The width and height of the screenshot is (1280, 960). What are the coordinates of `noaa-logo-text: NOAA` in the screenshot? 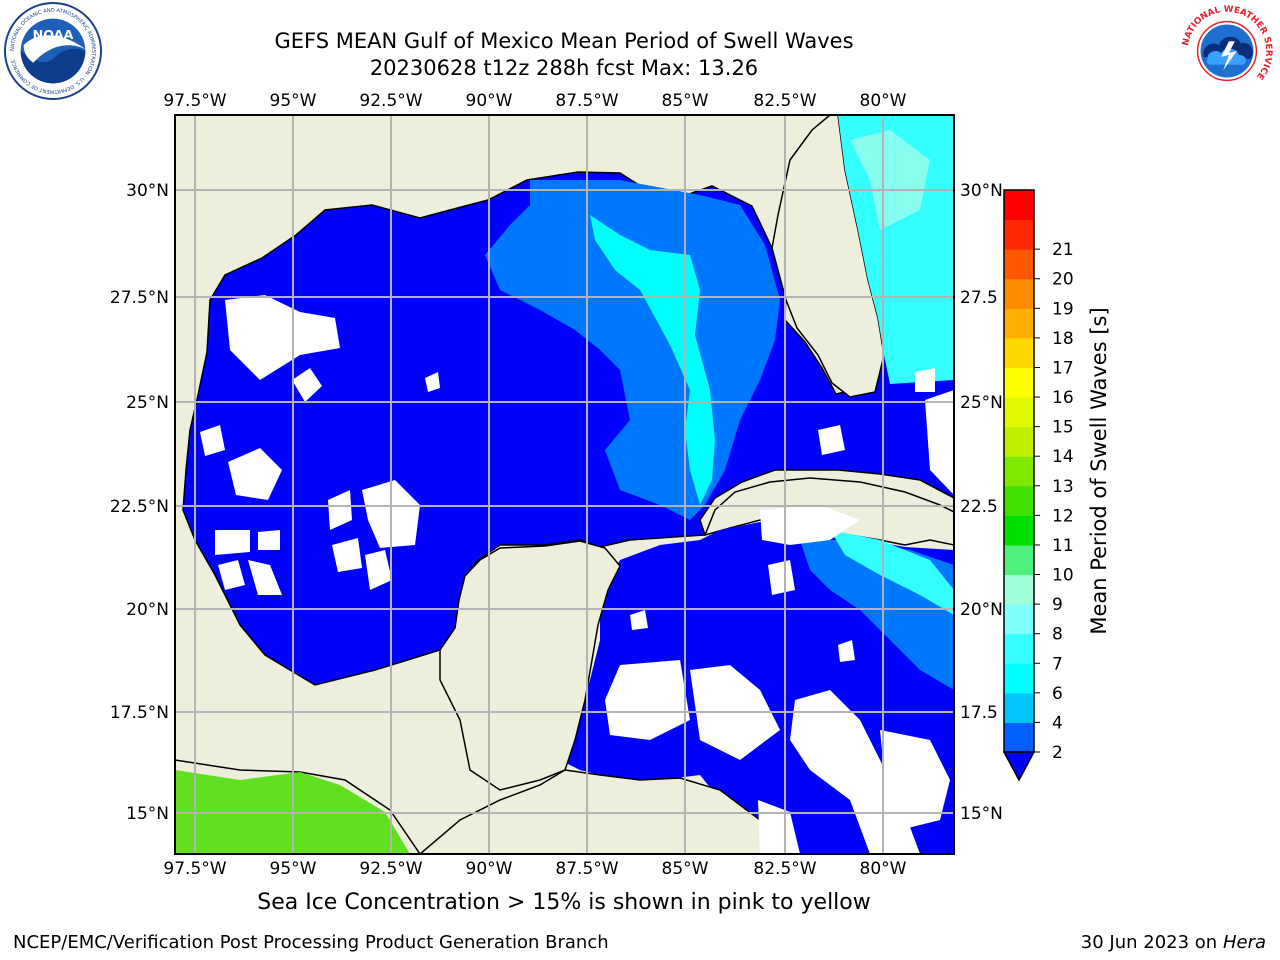 It's located at (53, 35).